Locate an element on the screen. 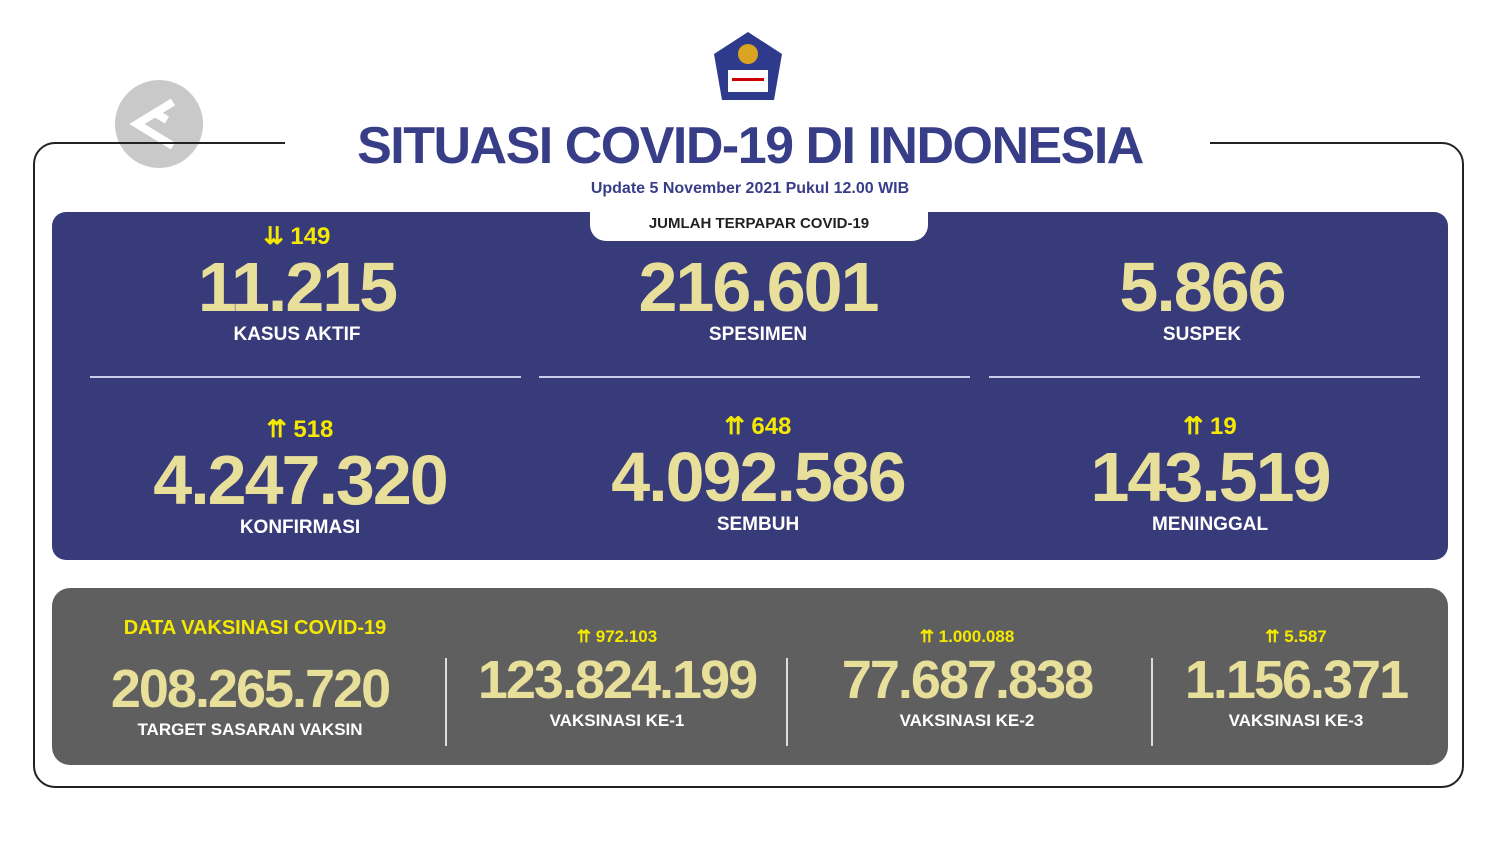  title-gap is located at coordinates (747, 145).